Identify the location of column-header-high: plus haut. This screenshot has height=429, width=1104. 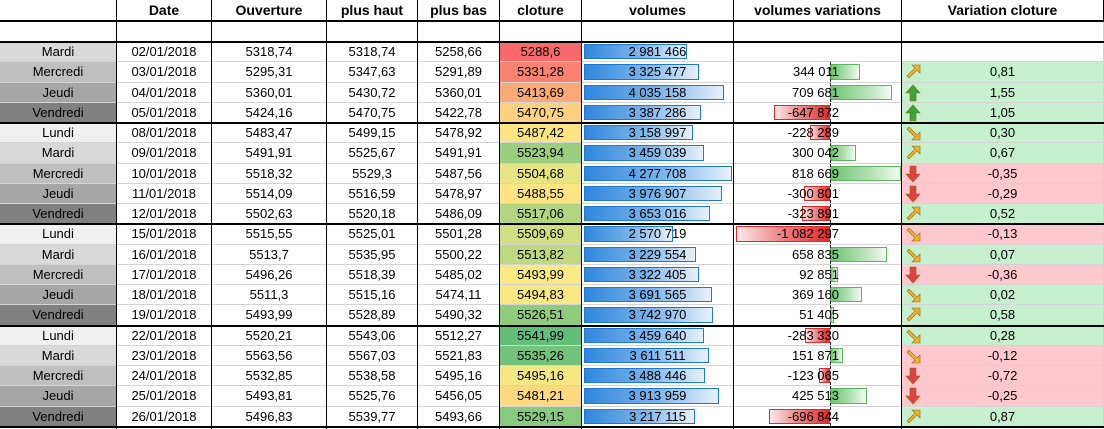
(372, 10).